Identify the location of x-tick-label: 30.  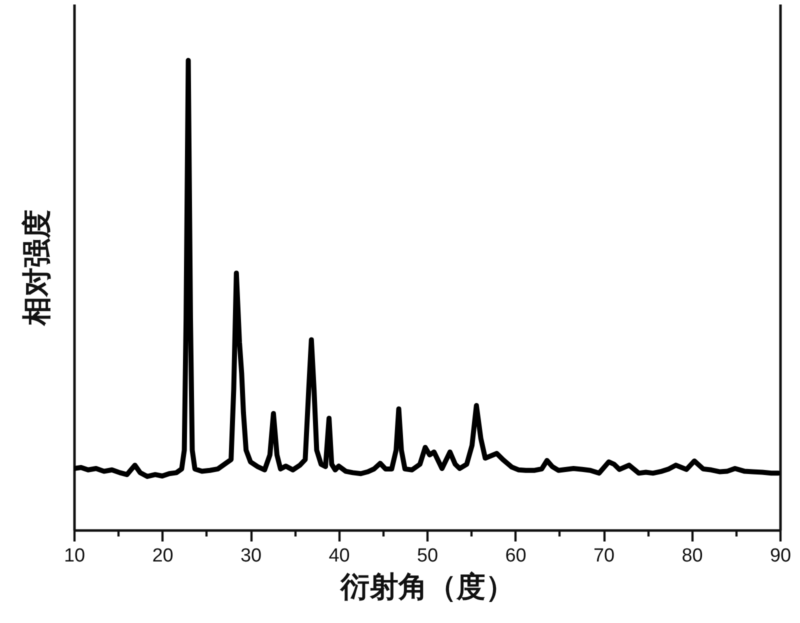
(251, 556).